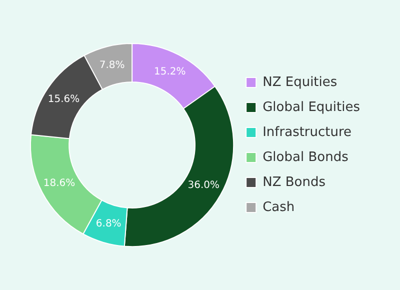 Image resolution: width=400 pixels, height=290 pixels. I want to click on data-label: 15.6%, so click(64, 99).